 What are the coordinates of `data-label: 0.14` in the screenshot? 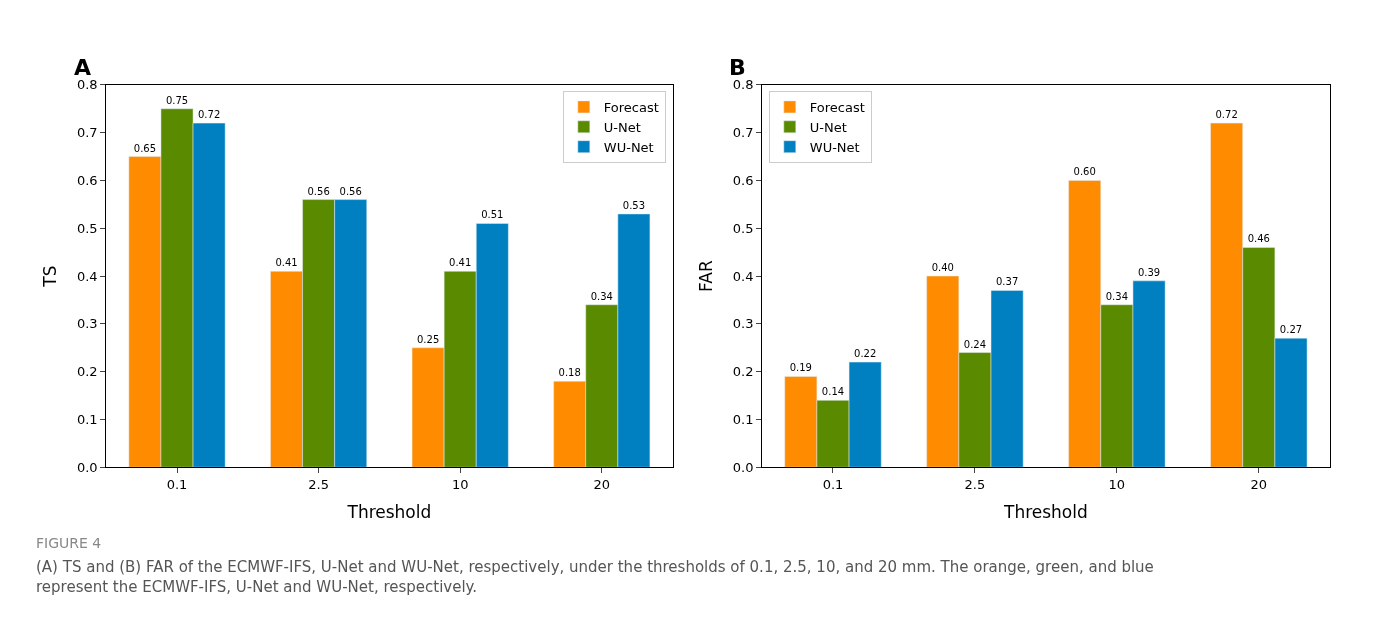 It's located at (833, 392).